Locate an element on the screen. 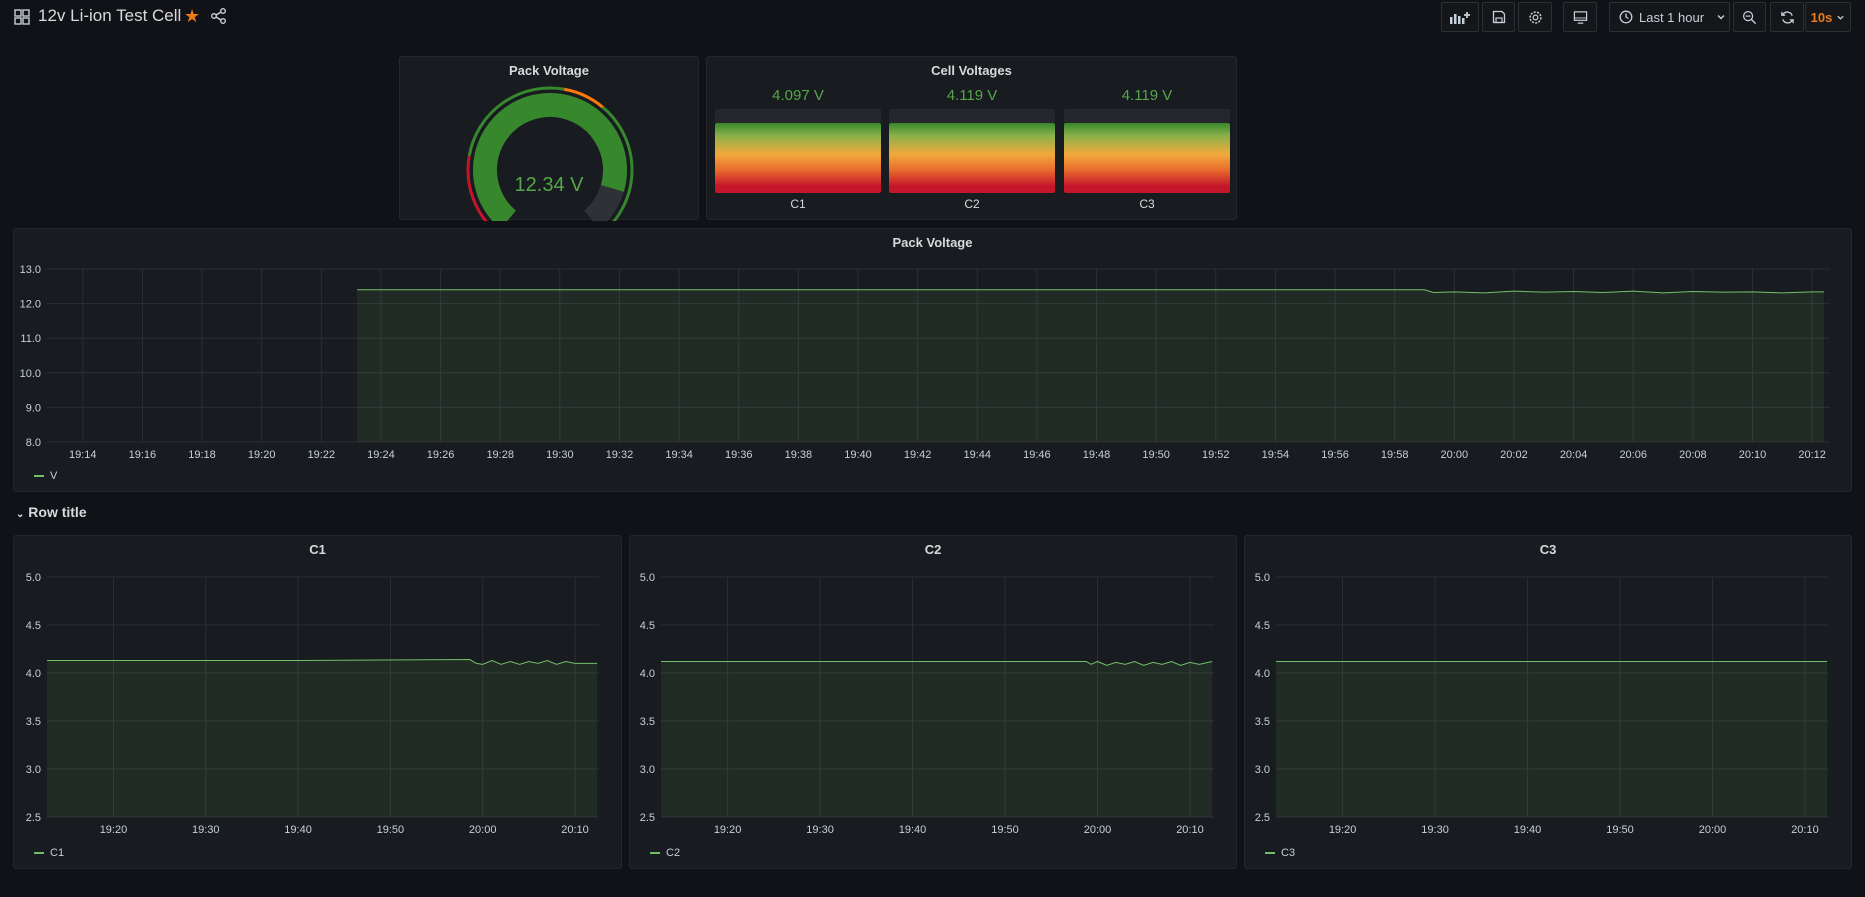 This screenshot has width=1865, height=897. gauge-panel: Pack Voltage 12.34 V is located at coordinates (549, 138).